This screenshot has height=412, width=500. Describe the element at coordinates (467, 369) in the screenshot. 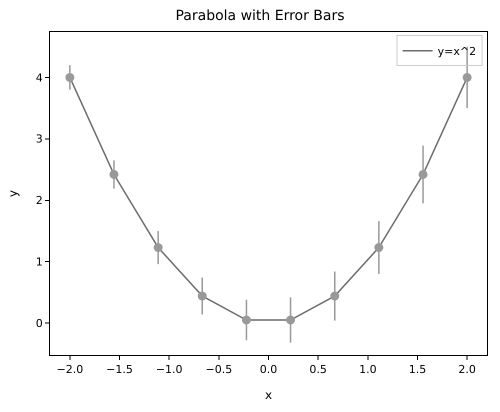

I see `x-tick-label: 2.0` at that location.